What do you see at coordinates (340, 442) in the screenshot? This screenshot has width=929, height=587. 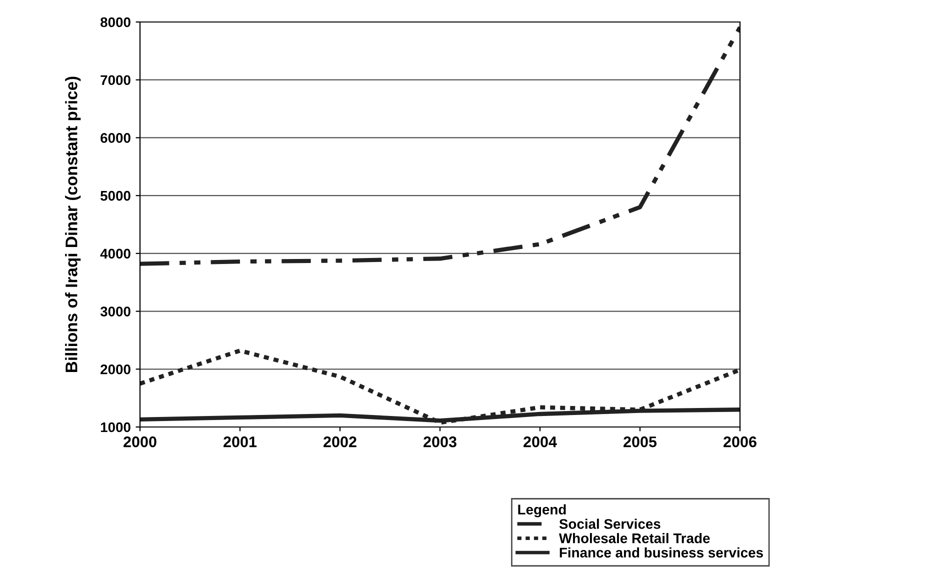 I see `x-tick-label: 2002` at bounding box center [340, 442].